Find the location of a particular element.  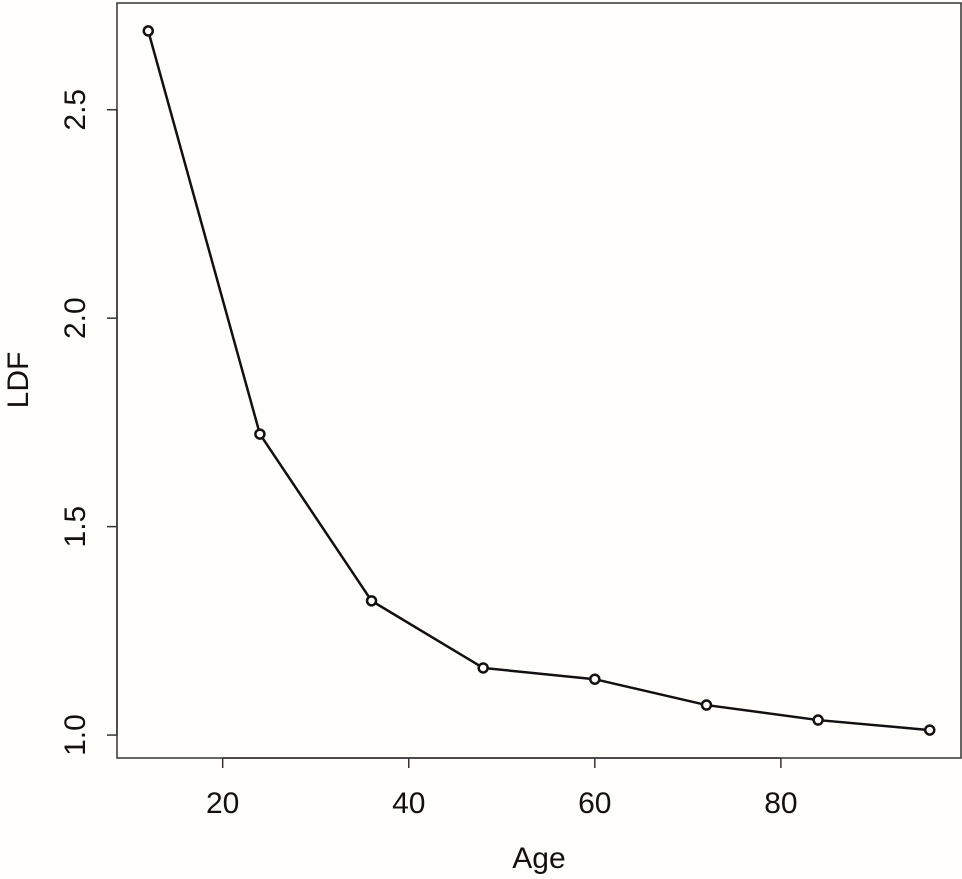

x-tick-label: 20 is located at coordinates (222, 803).